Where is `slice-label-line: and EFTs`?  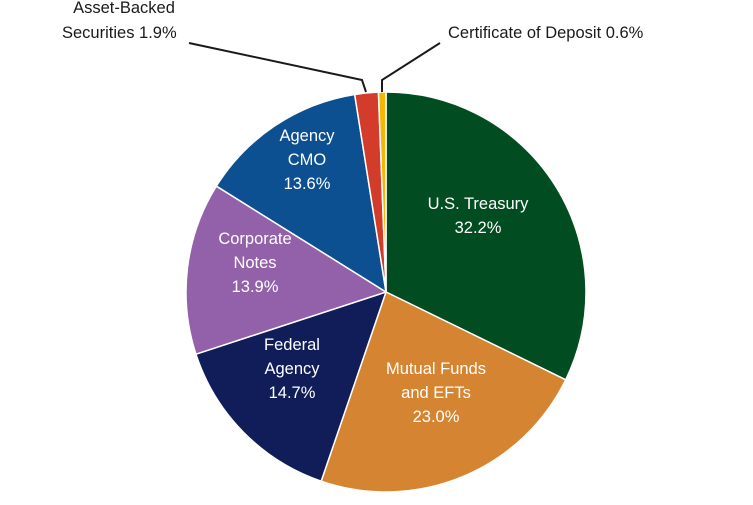
slice-label-line: and EFTs is located at coordinates (436, 393).